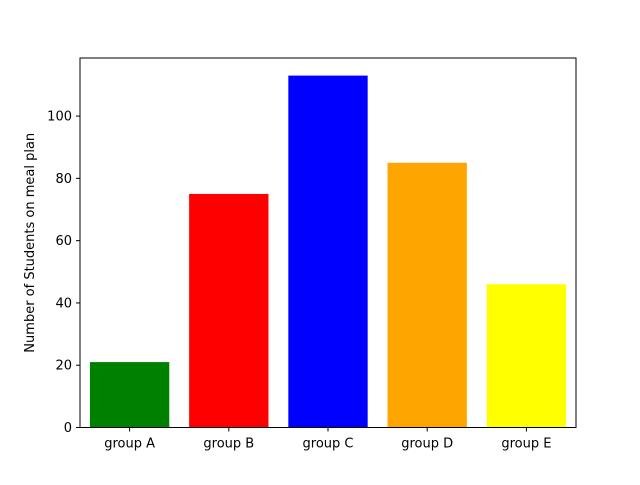  What do you see at coordinates (68, 428) in the screenshot?
I see `y-tick-label: 0` at bounding box center [68, 428].